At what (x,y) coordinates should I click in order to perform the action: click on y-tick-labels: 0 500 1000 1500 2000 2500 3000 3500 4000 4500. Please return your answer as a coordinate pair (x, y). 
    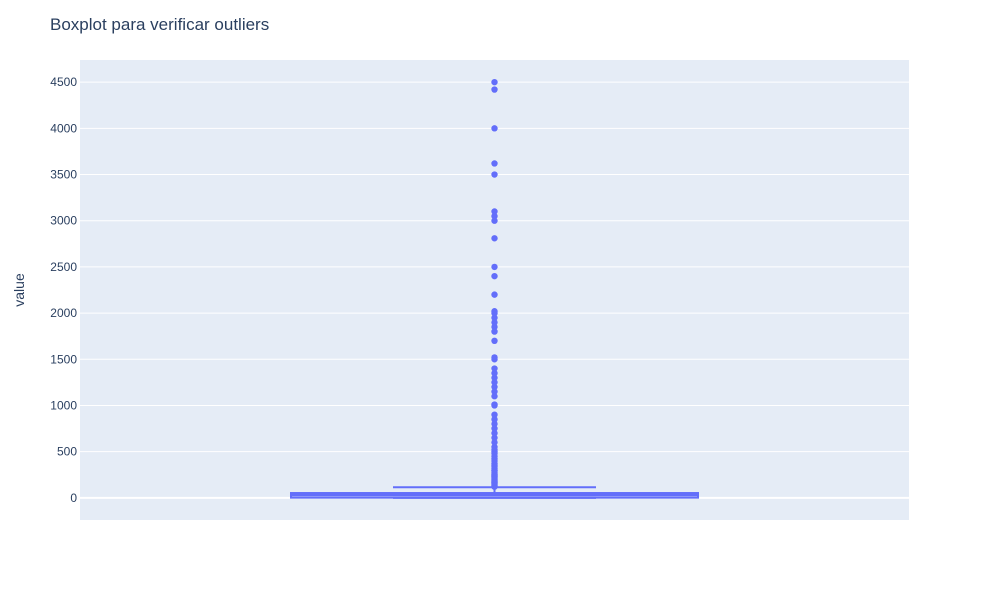
    Looking at the image, I should click on (63, 290).